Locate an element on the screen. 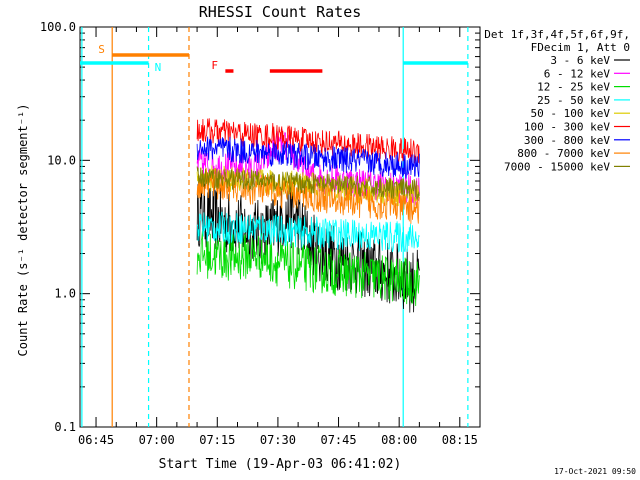  y-tick-label: 10.0 is located at coordinates (61, 160).